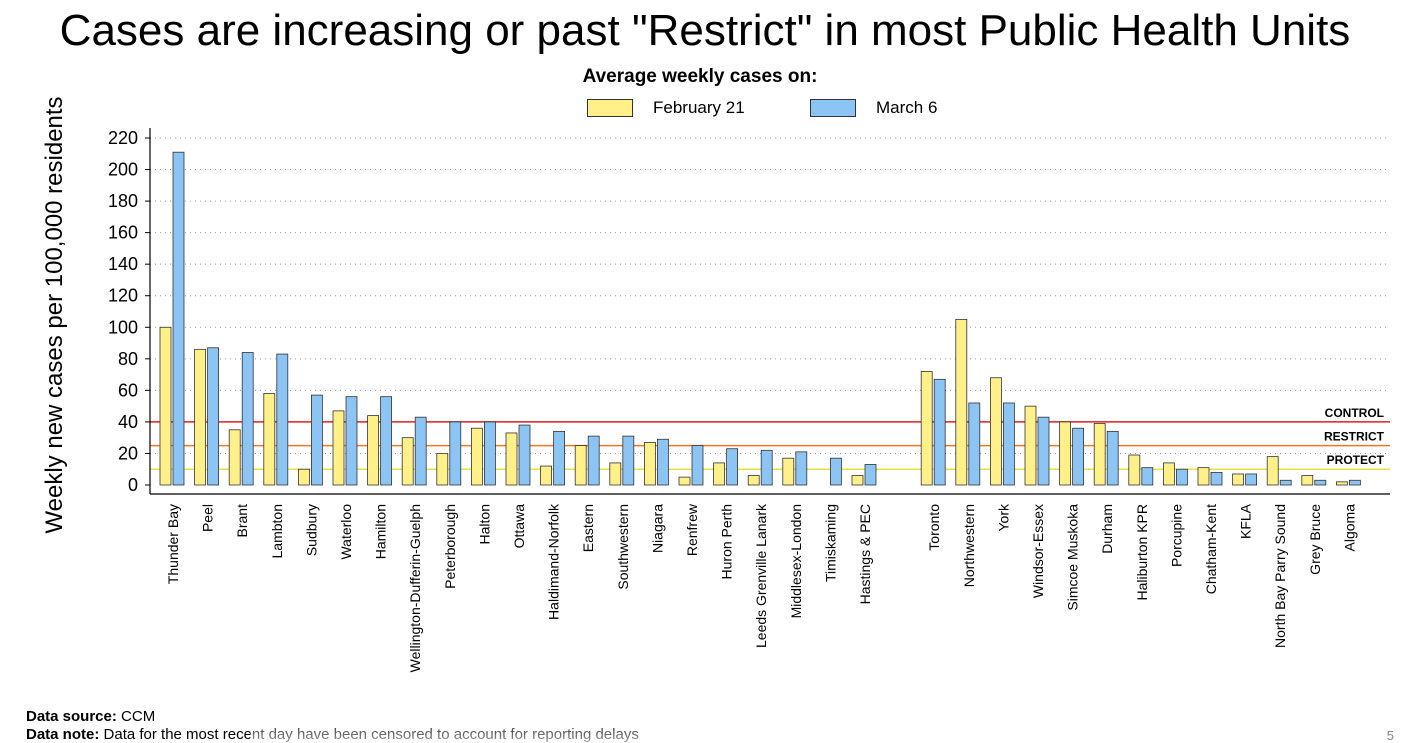 This screenshot has height=743, width=1410. Describe the element at coordinates (415, 588) in the screenshot. I see `x-tick-label: Wellington-Dufferin-Guelph` at that location.